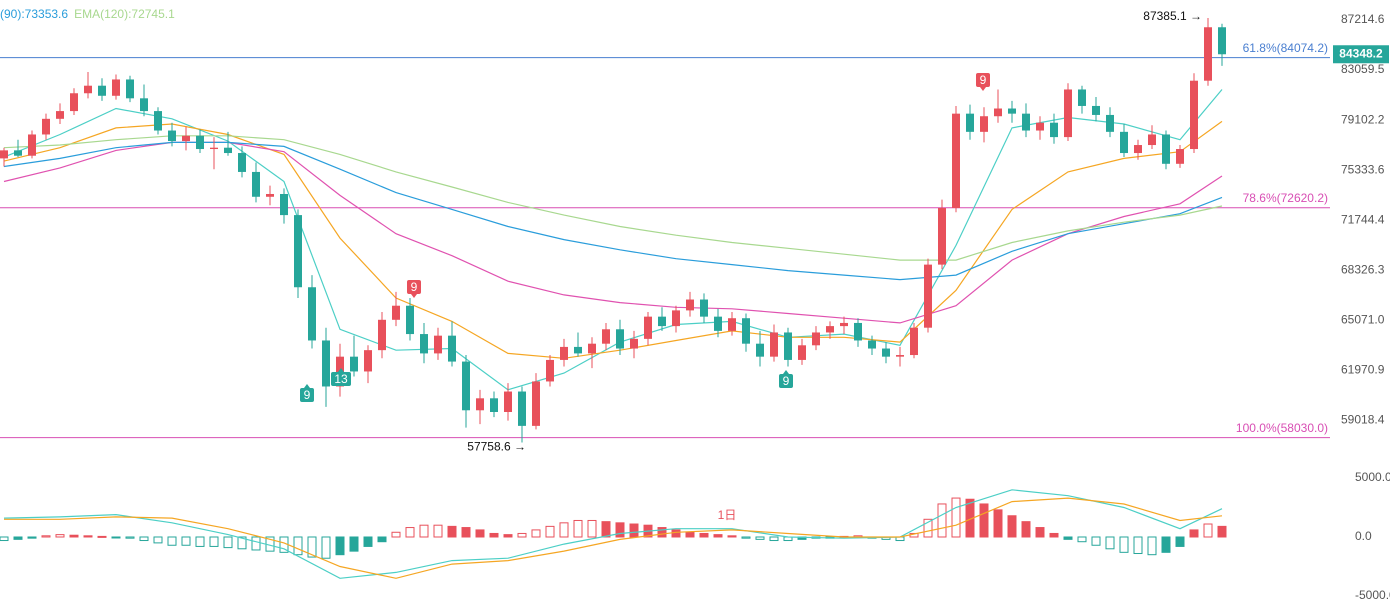 The width and height of the screenshot is (1390, 604). I want to click on y-tick-label: 61970.9, so click(1363, 369).